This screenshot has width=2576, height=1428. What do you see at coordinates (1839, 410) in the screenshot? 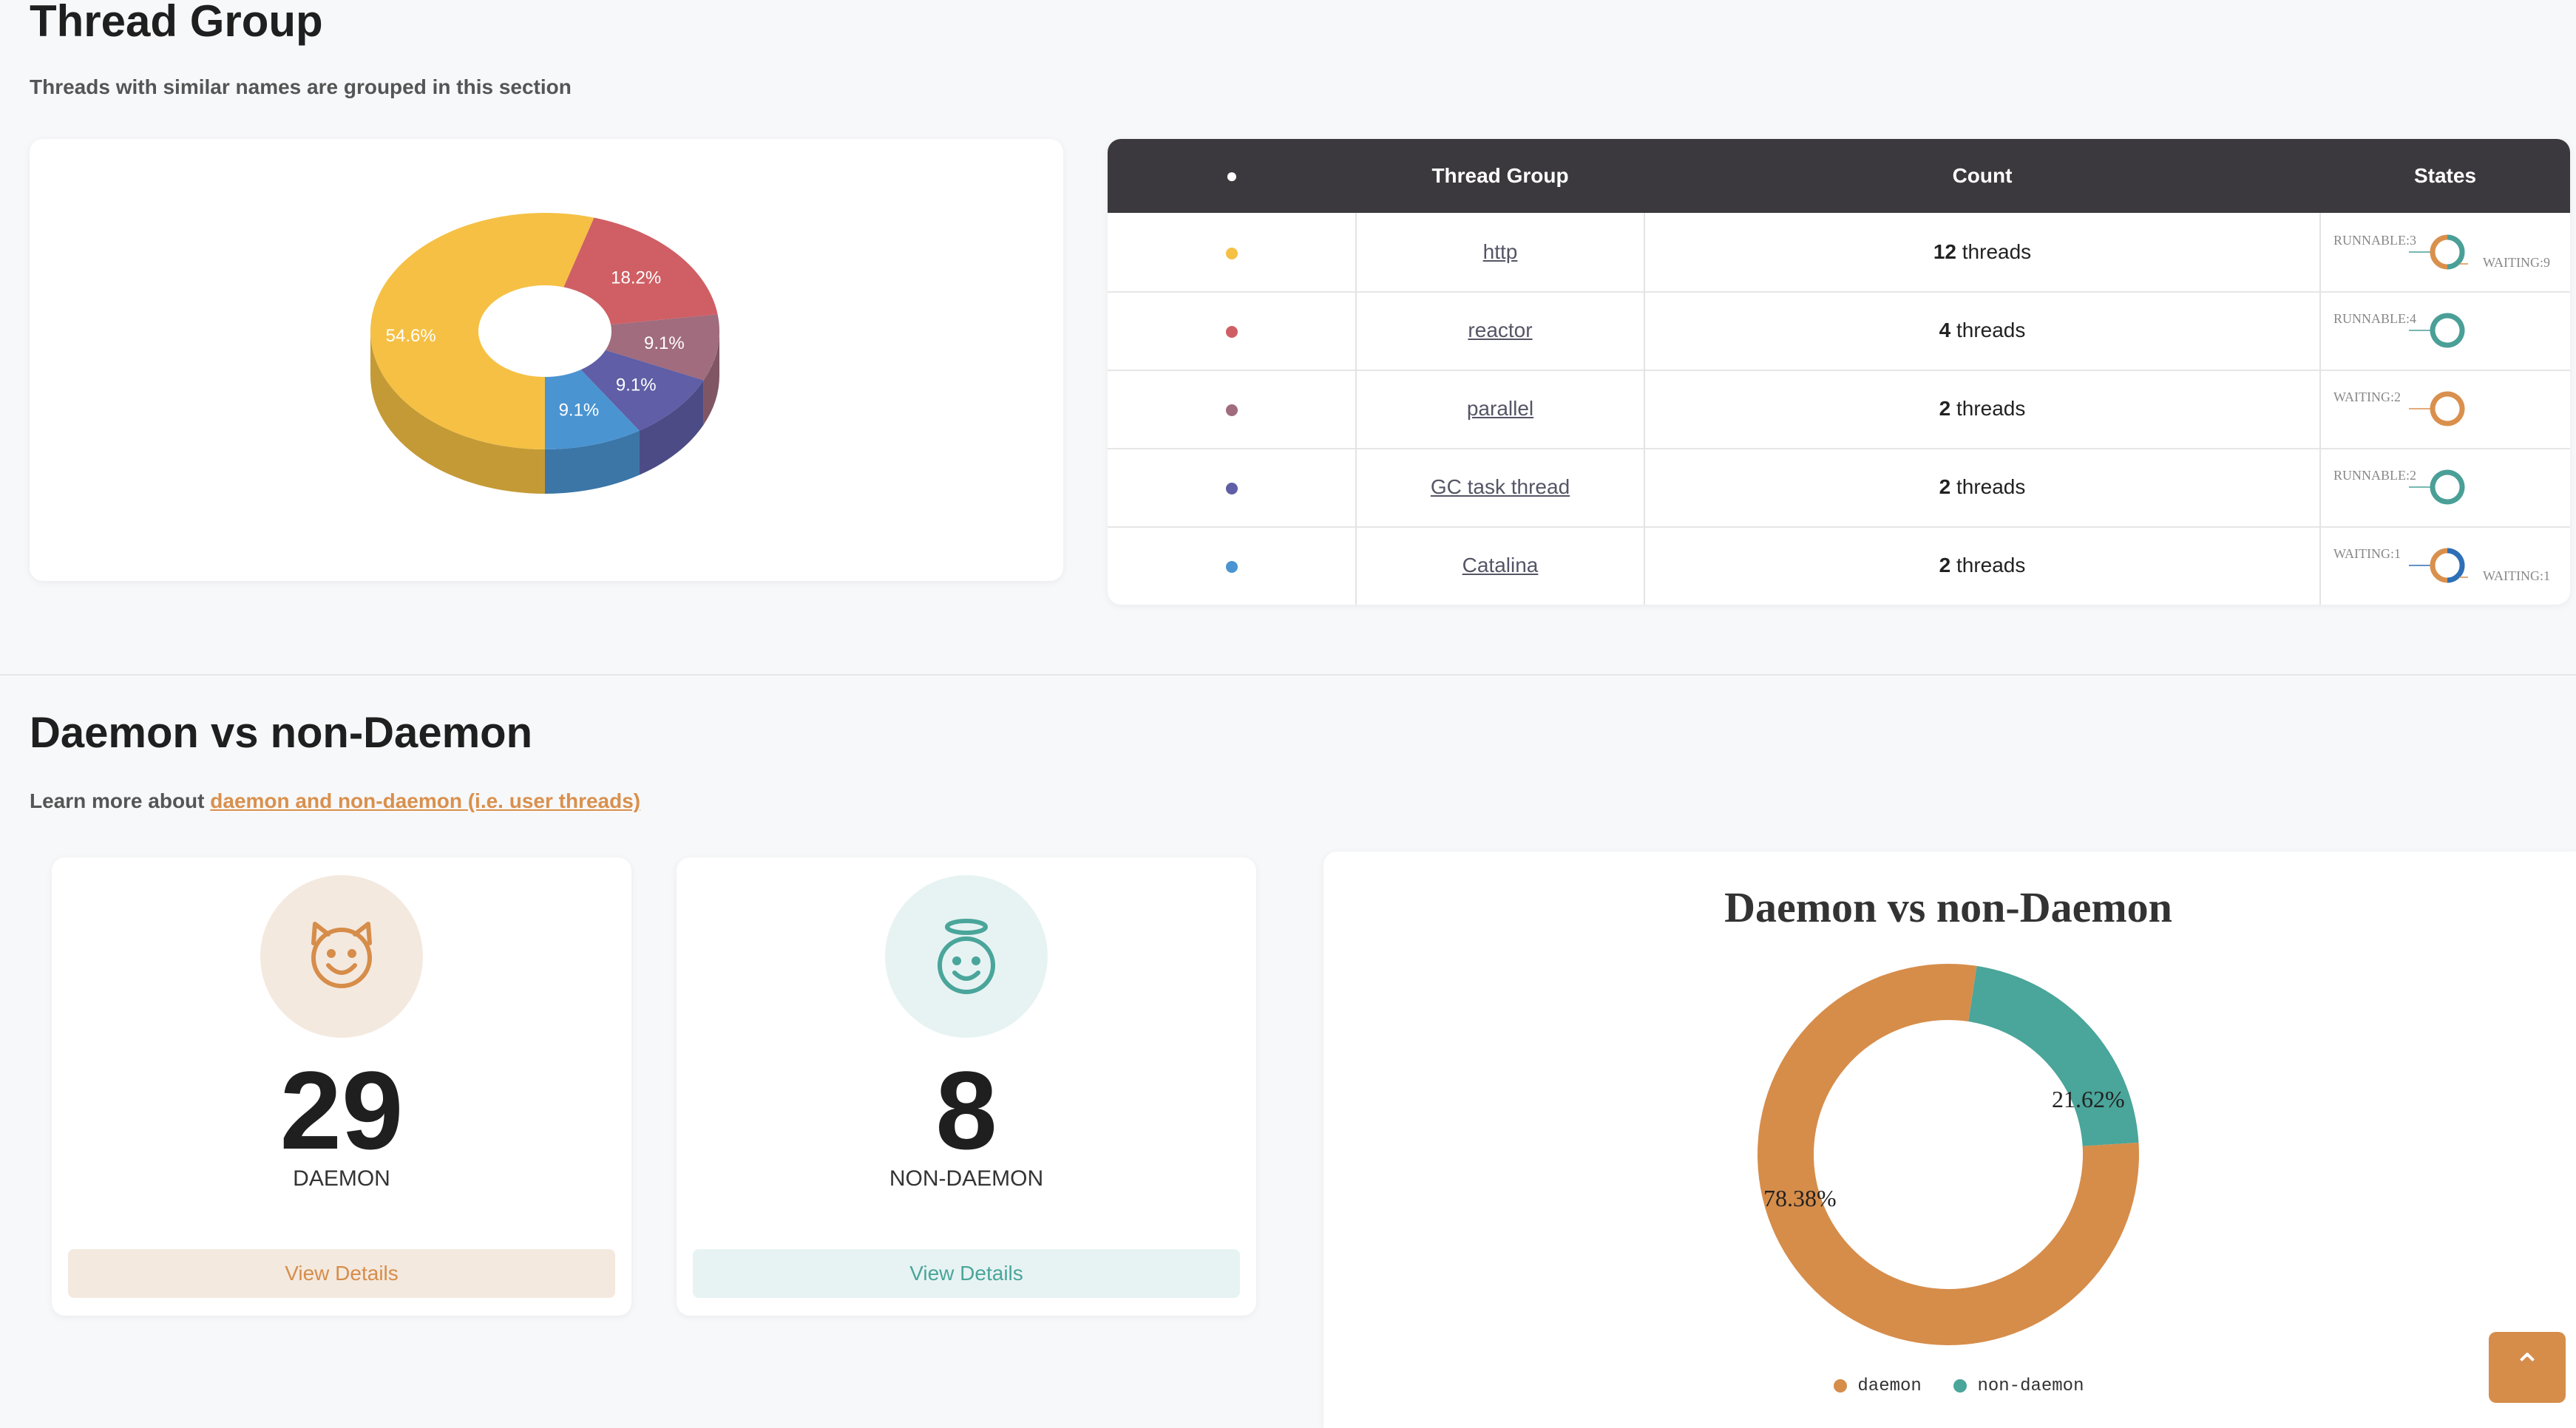
I see `table-row: parallel 2 threads WAITING:2` at bounding box center [1839, 410].